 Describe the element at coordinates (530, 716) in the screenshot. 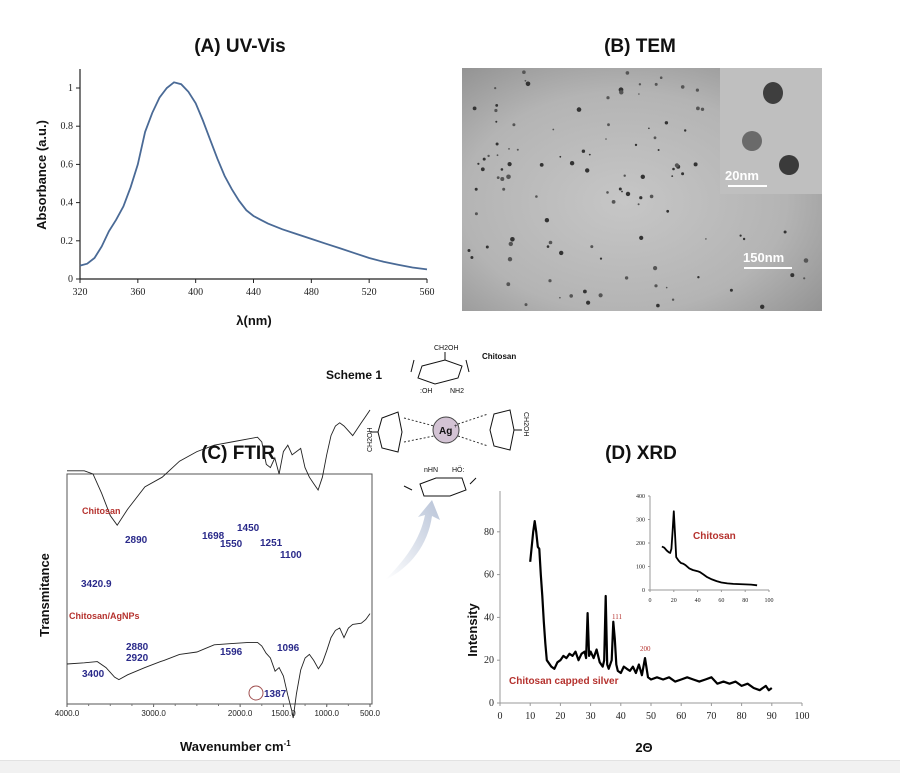

I see `xrd-x-tick-label: 10` at that location.